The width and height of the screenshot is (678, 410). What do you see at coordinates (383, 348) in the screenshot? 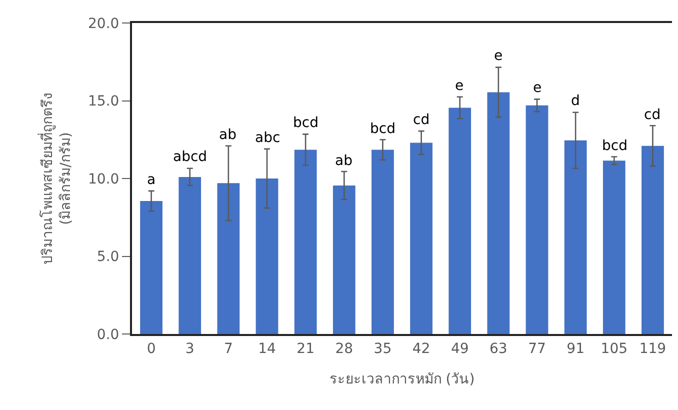
I see `x-tick-label: 35` at bounding box center [383, 348].